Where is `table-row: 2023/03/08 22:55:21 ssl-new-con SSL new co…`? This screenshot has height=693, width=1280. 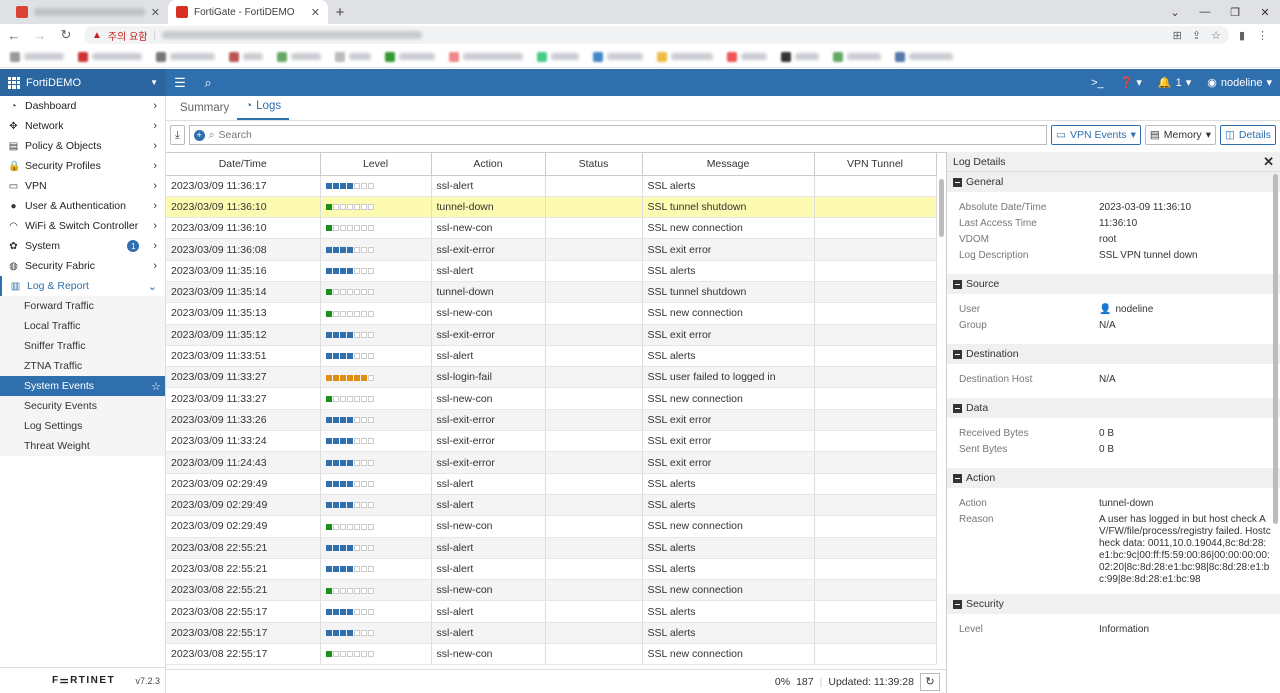 table-row: 2023/03/08 22:55:21 ssl-new-con SSL new co… is located at coordinates (551, 590).